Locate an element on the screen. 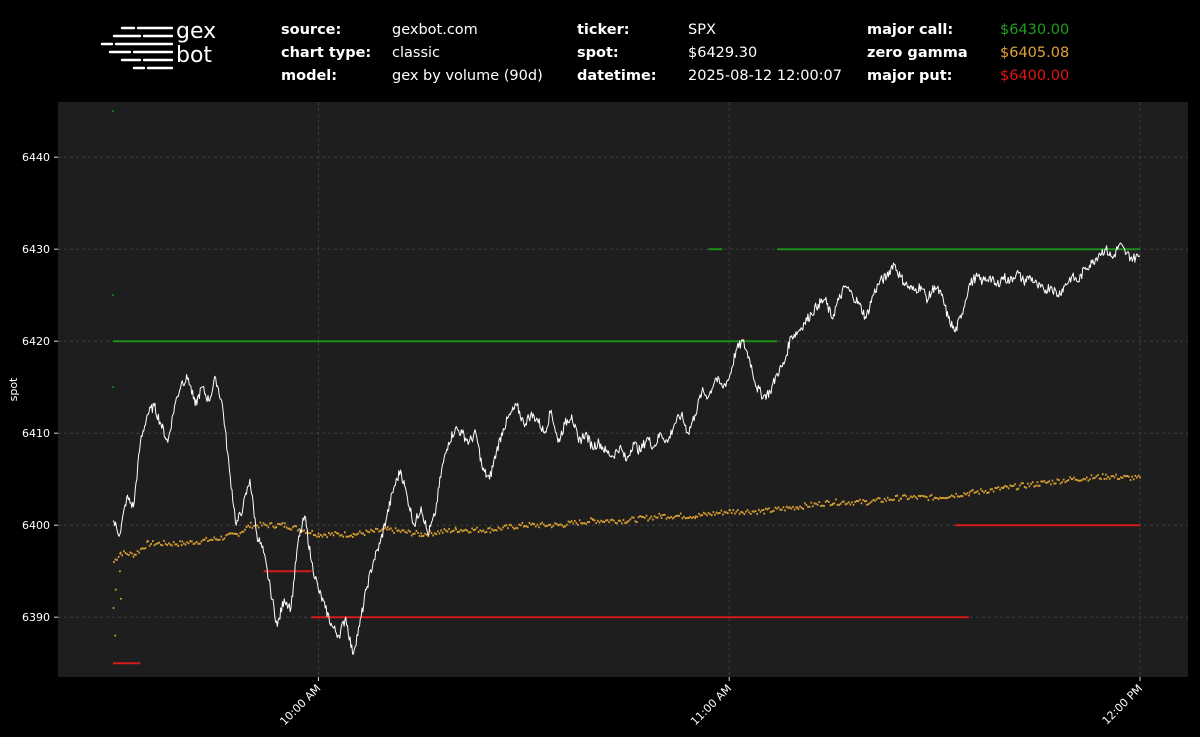 This screenshot has height=737, width=1200. major-put-label: major put: is located at coordinates (910, 76).